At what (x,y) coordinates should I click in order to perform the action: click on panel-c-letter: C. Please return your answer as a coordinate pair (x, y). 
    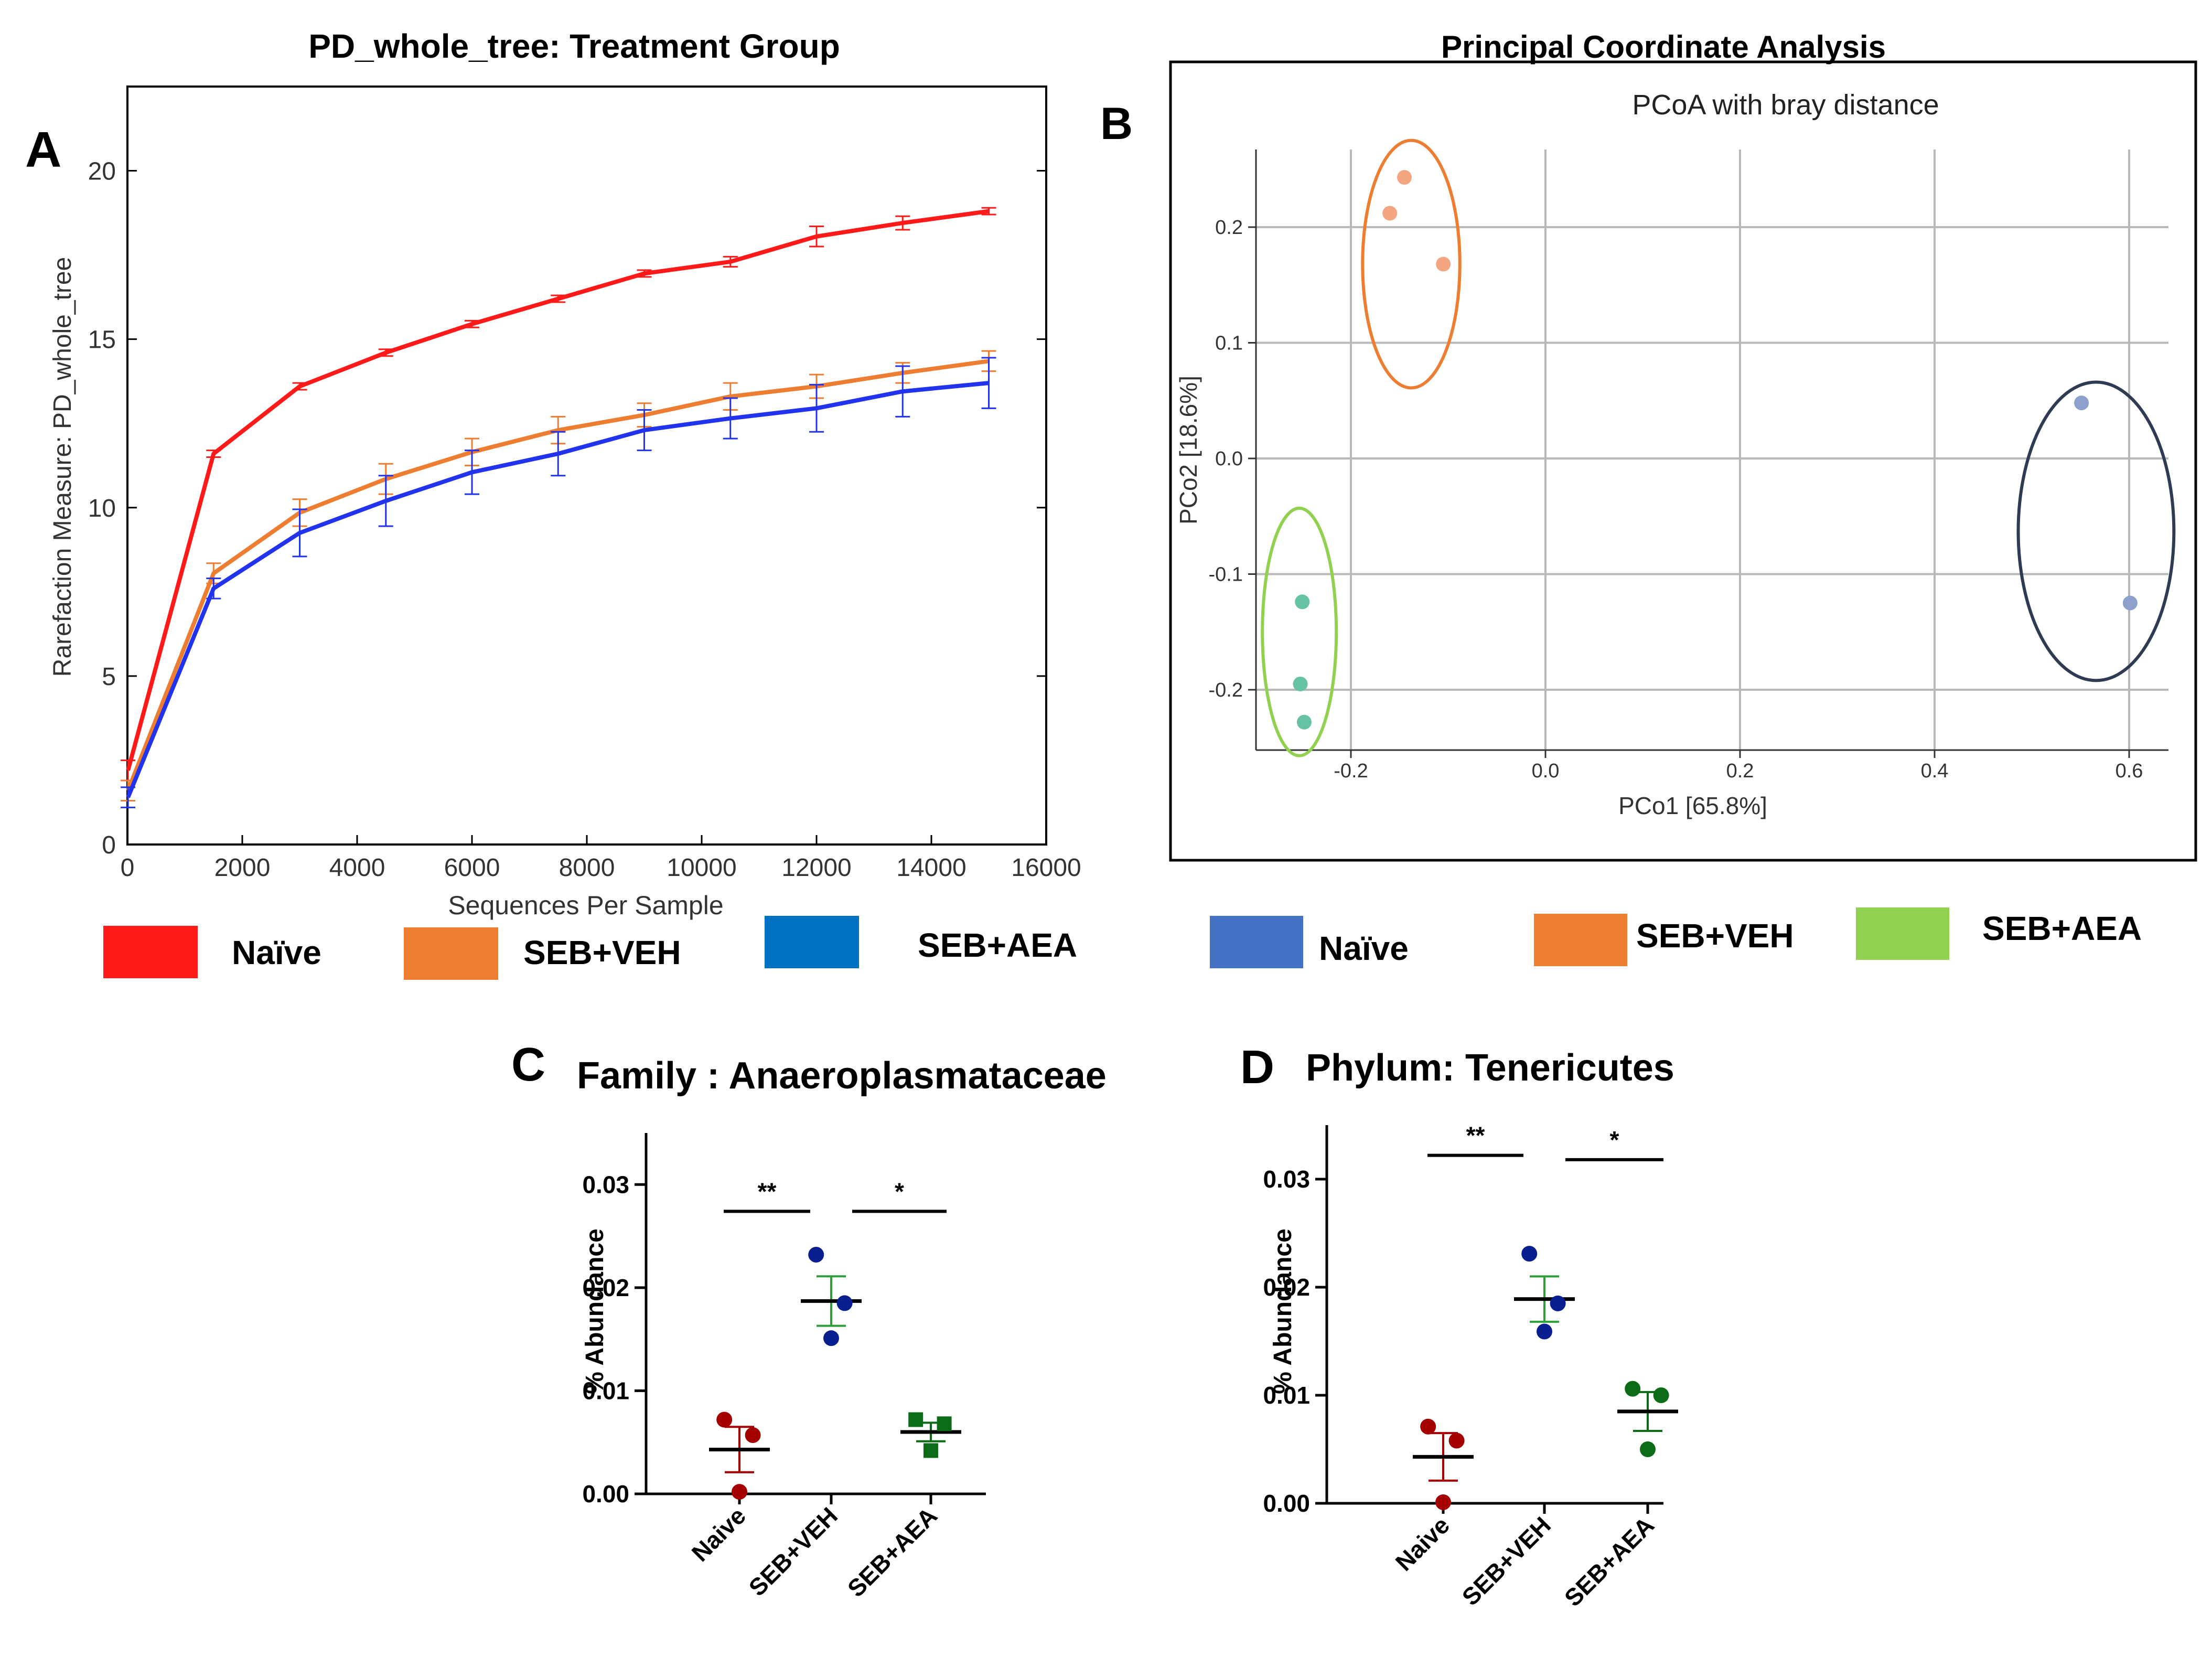
    Looking at the image, I should click on (528, 1065).